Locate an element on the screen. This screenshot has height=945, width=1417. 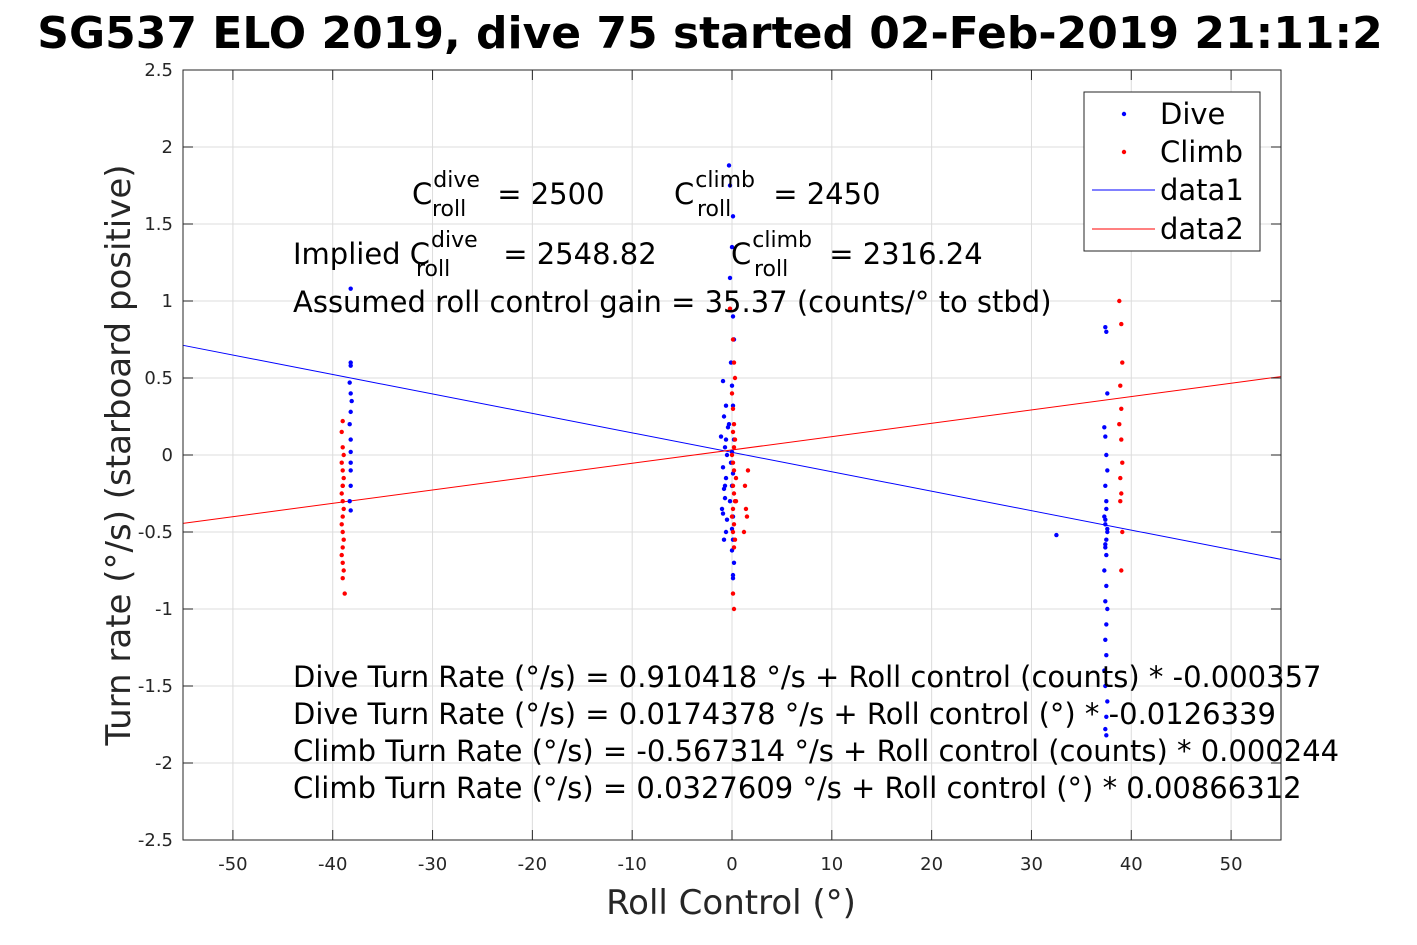
c-roll-dive-annotation: Cdive roll = 2500 is located at coordinates (508, 195).